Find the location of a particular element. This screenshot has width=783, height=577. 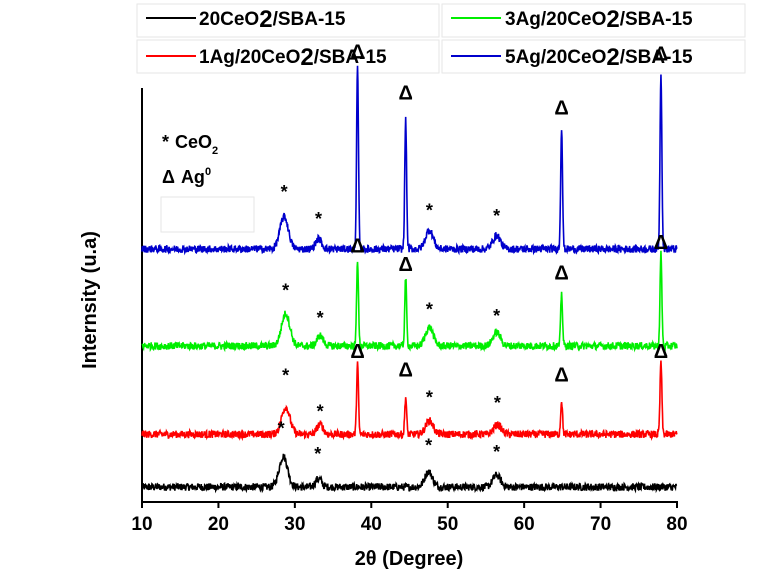

x-tick-label: 70 is located at coordinates (600, 524).